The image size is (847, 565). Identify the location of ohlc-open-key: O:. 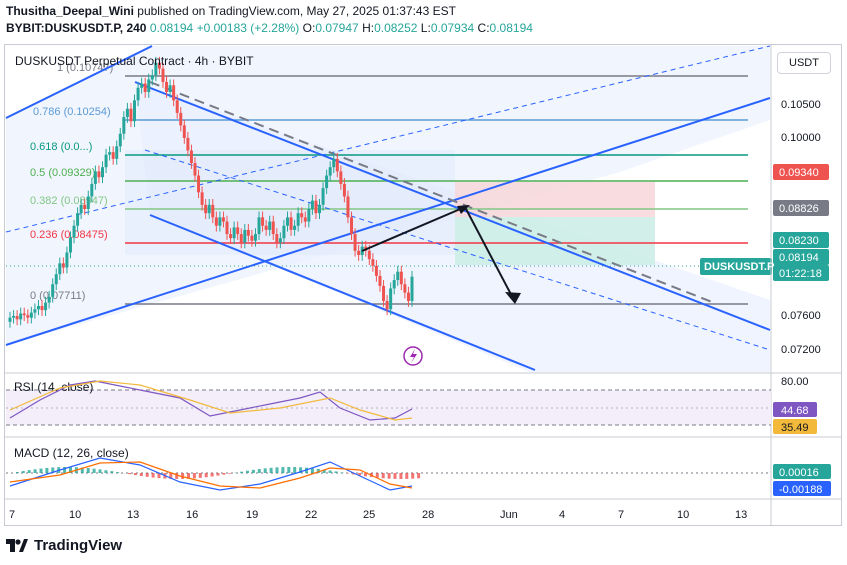
(309, 28).